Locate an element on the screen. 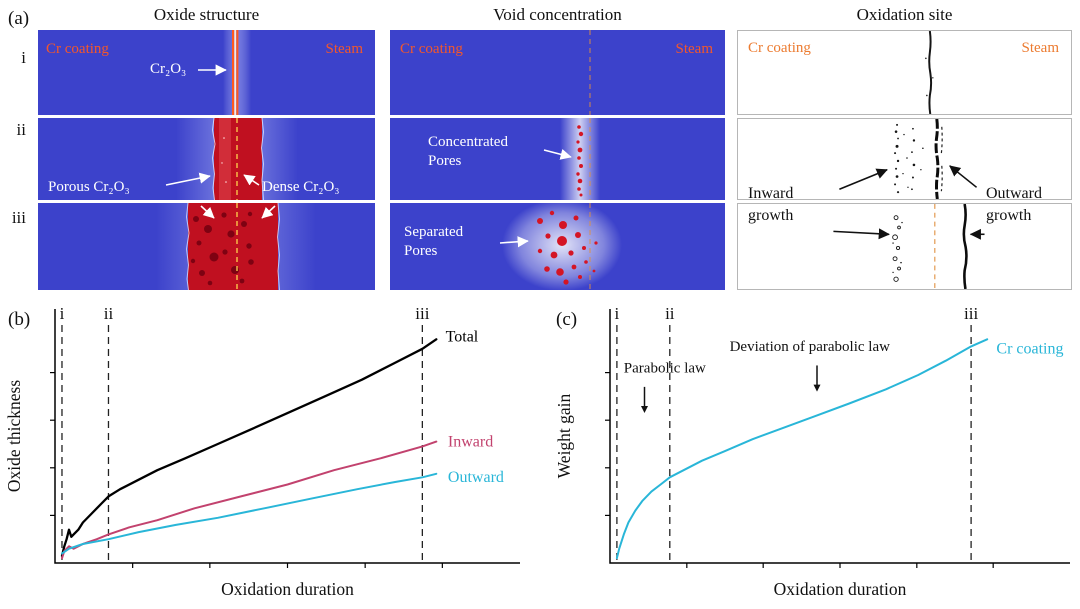 The width and height of the screenshot is (1080, 609). svg-text: Parabolic law is located at coordinates (665, 369).